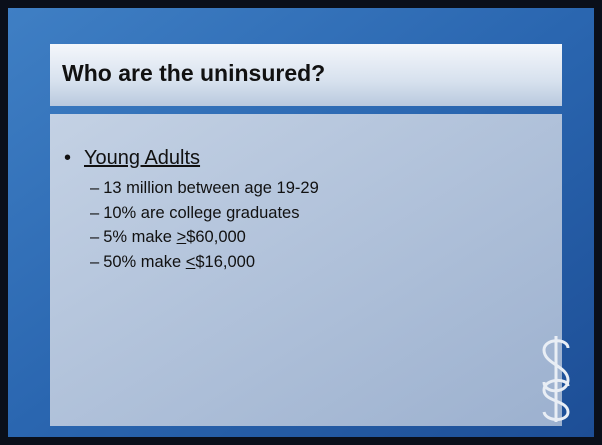 This screenshot has width=602, height=445. What do you see at coordinates (142, 158) in the screenshot?
I see `bullet-text: Young Adults` at bounding box center [142, 158].